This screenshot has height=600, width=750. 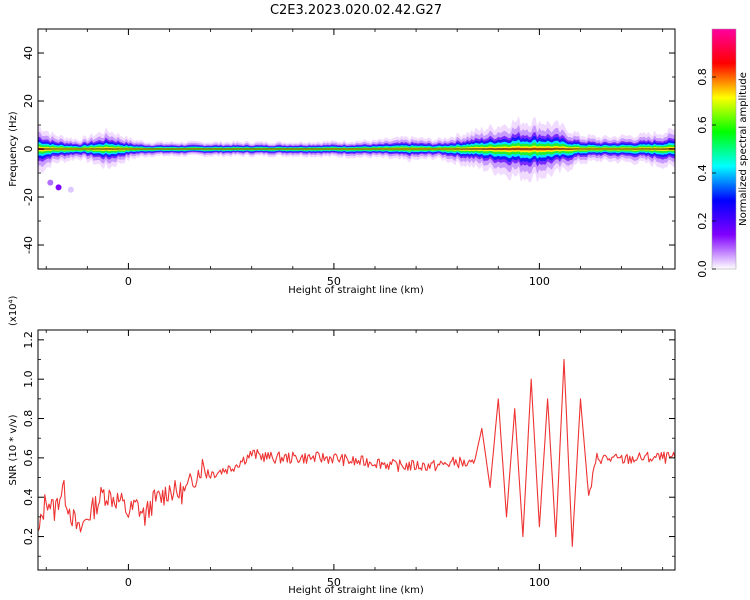 I want to click on colorbar-tick-label: 0.8, so click(x=702, y=77).